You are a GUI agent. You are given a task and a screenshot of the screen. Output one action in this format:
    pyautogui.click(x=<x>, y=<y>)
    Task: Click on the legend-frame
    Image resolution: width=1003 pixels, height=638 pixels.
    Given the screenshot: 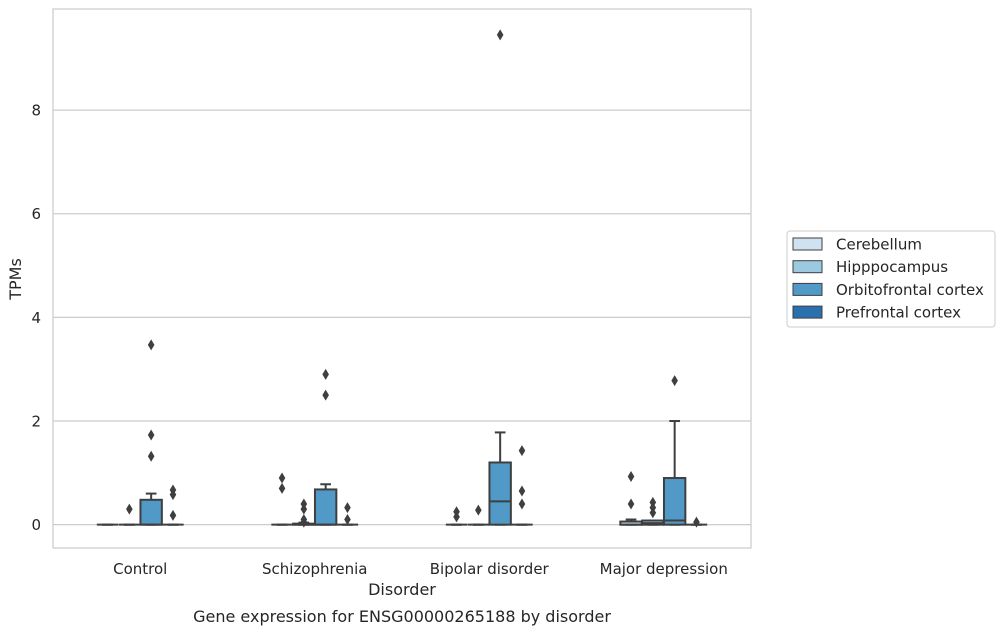 What is the action you would take?
    pyautogui.click(x=891, y=279)
    